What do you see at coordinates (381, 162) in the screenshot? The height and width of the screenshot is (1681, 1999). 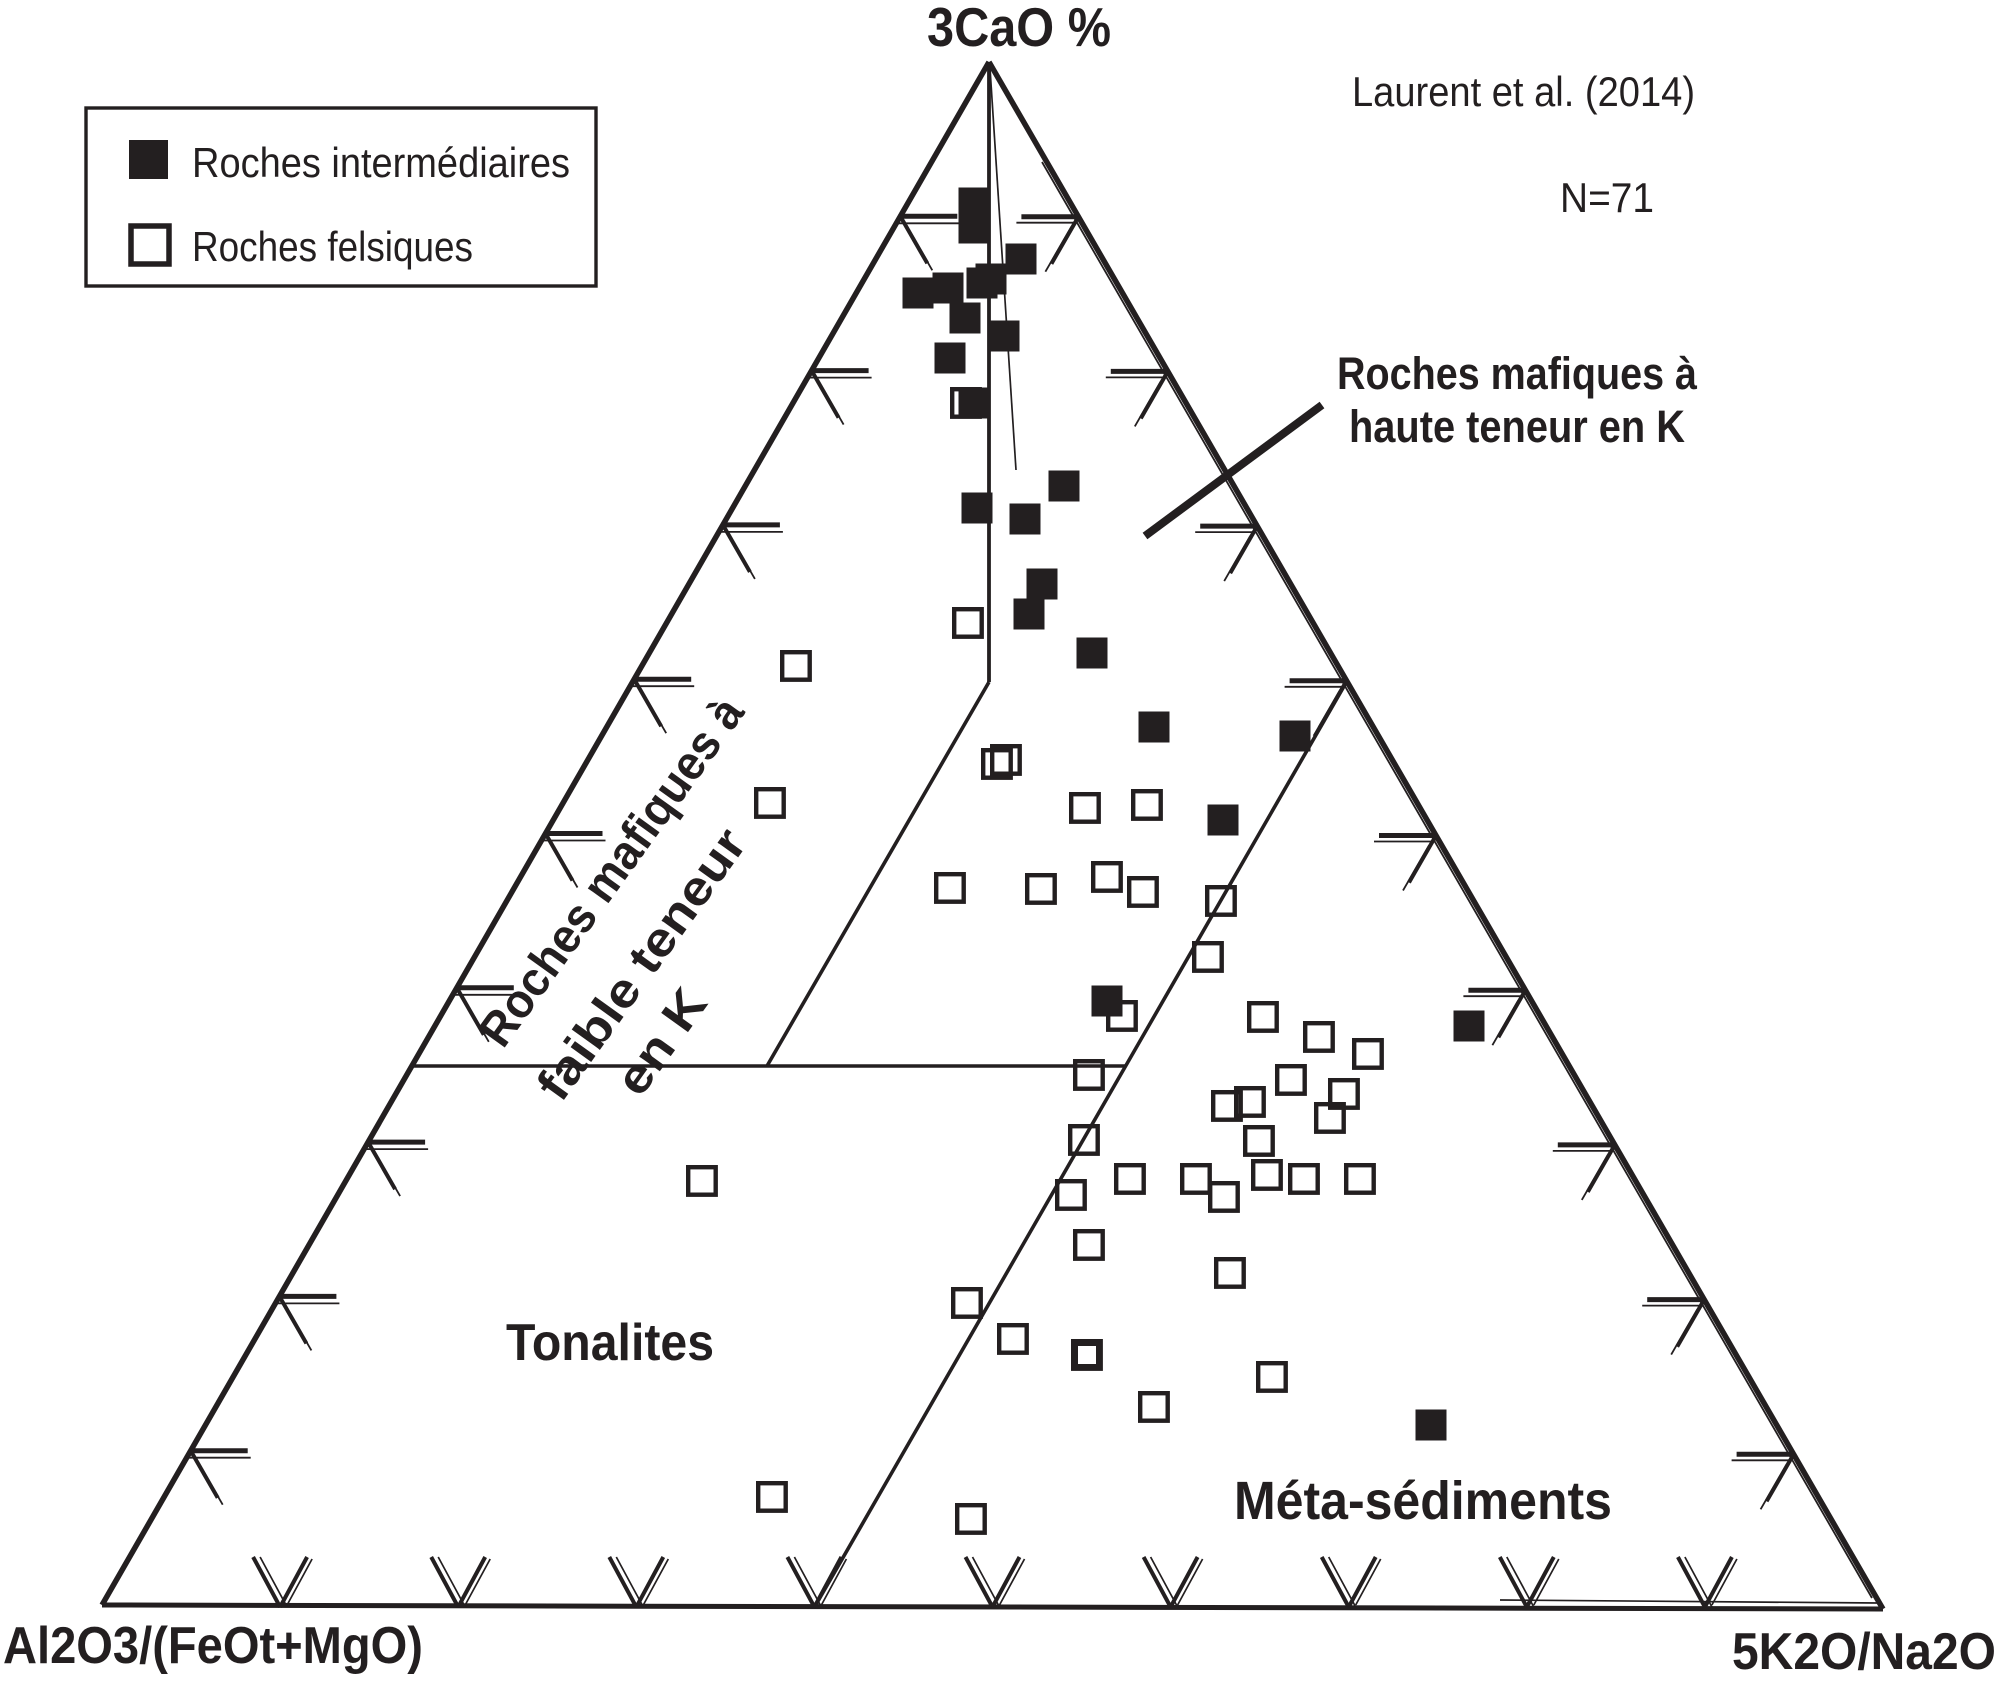 I see `svg-text: Roches intermédiaires` at bounding box center [381, 162].